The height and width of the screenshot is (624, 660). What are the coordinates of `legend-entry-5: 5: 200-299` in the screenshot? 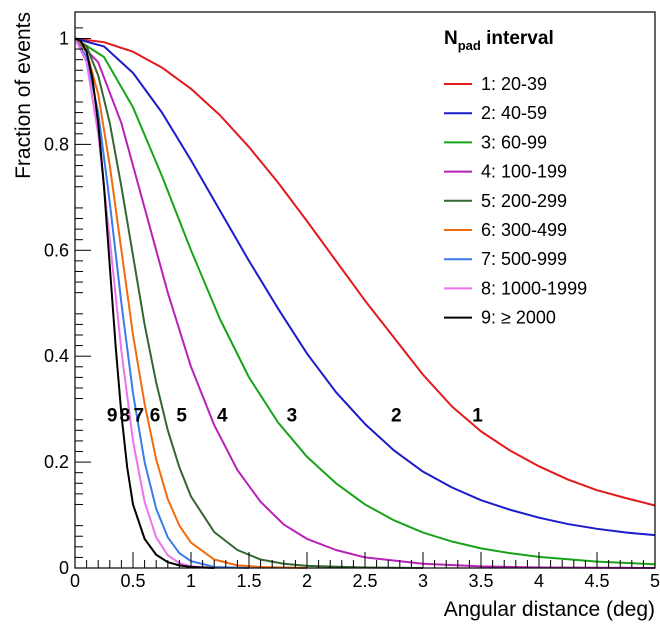 It's located at (524, 201).